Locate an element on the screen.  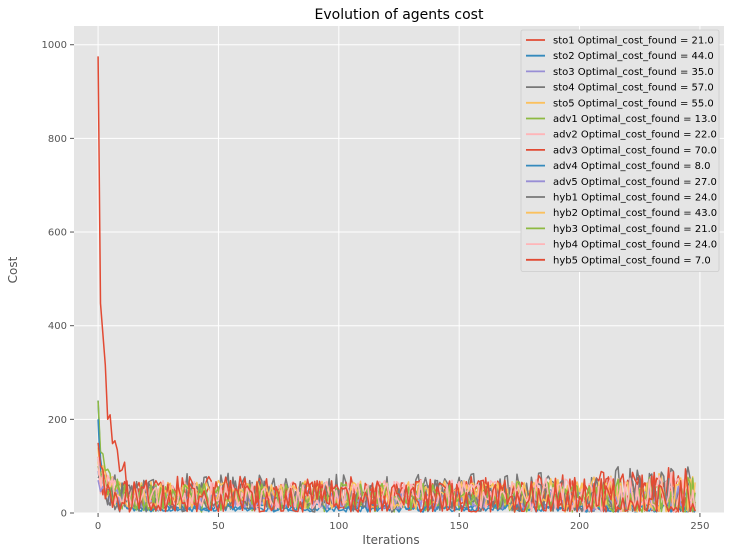
x-axis-label: Iterations is located at coordinates (390, 540).